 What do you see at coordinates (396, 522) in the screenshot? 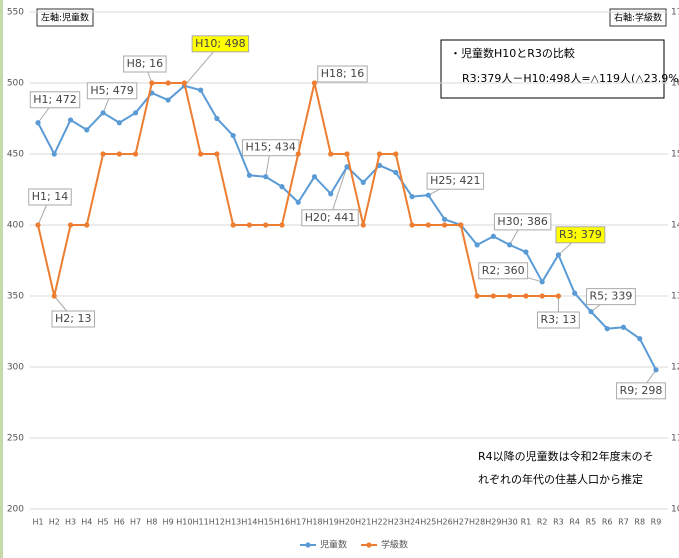
I see `x-tick-label: H23` at bounding box center [396, 522].